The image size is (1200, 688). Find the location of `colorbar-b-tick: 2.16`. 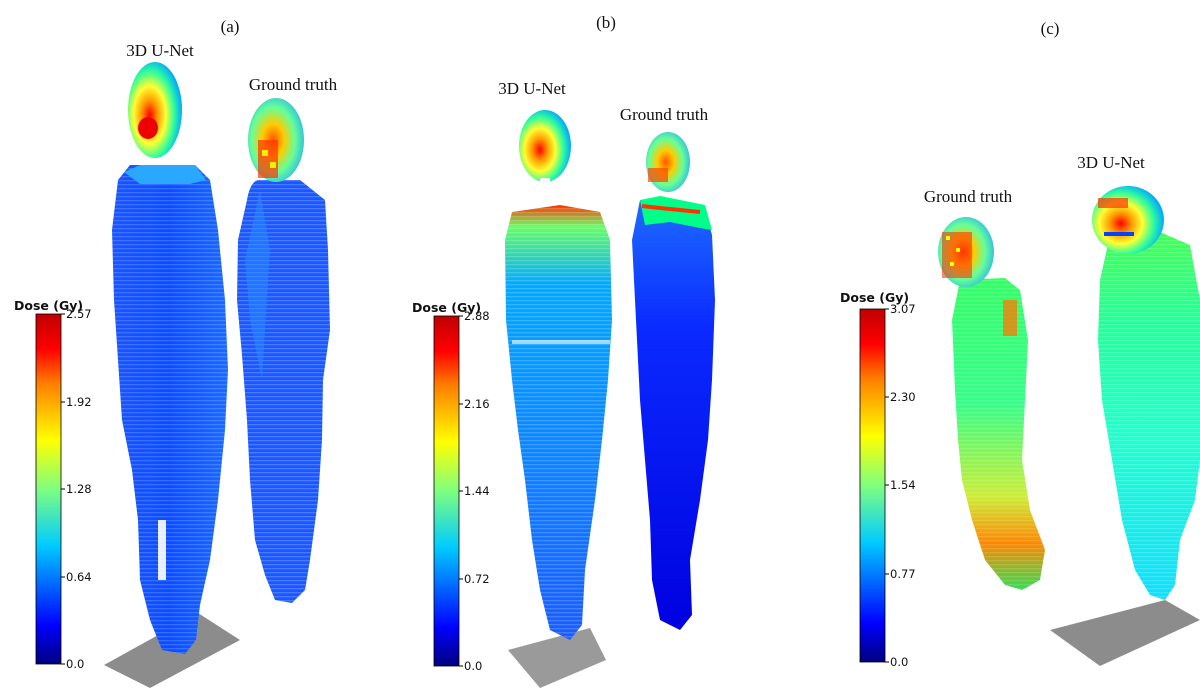

colorbar-b-tick: 2.16 is located at coordinates (477, 404).